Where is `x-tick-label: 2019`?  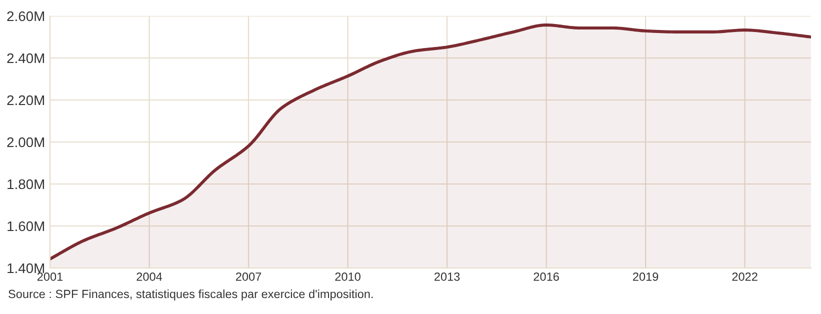 x-tick-label: 2019 is located at coordinates (645, 276).